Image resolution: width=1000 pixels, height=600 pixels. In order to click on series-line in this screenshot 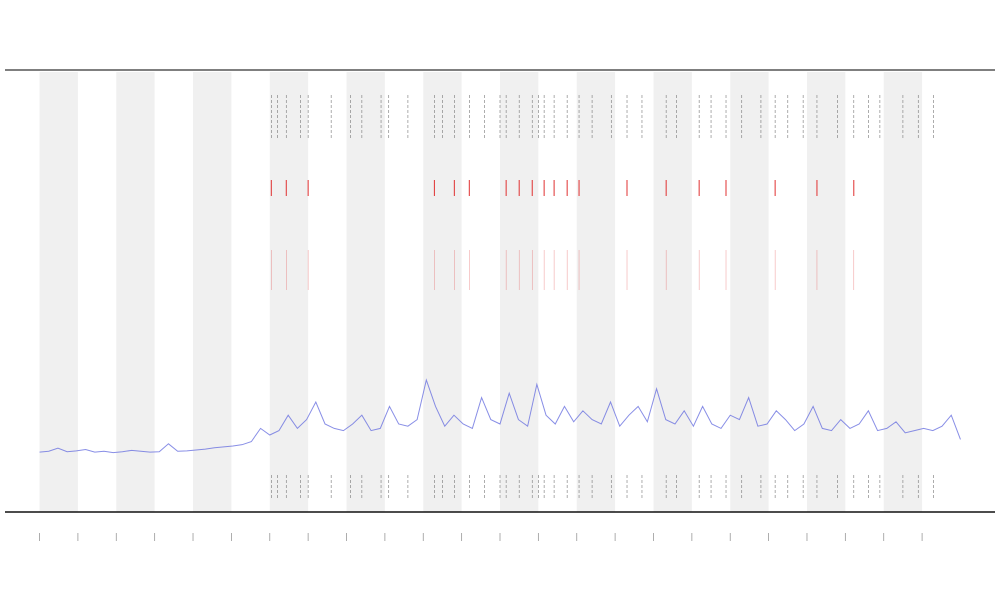, I will do `click(500, 416)`.